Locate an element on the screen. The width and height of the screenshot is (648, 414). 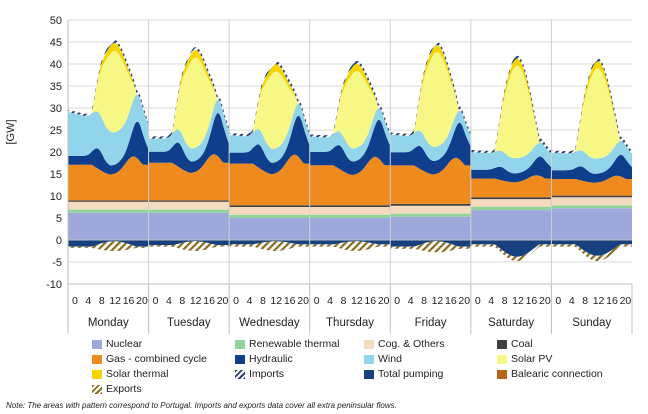
legend-item-balearic: Balearic connection is located at coordinates (550, 374).